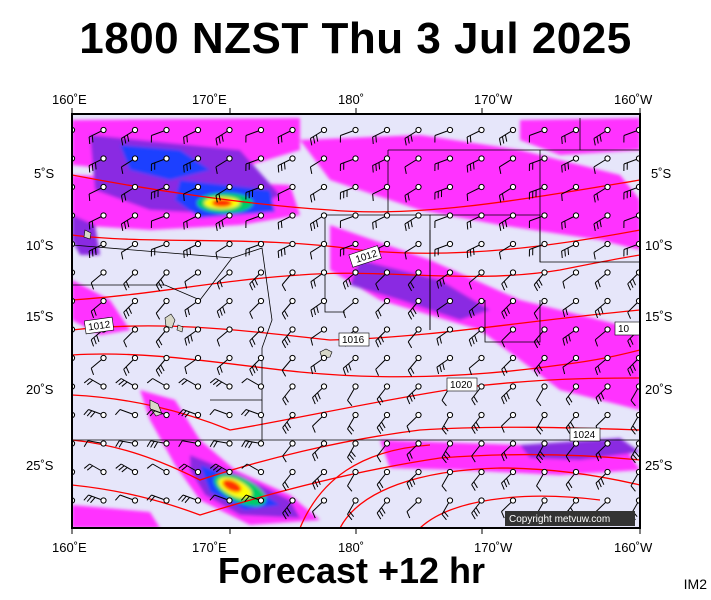 This screenshot has height=600, width=711. Describe the element at coordinates (659, 316) in the screenshot. I see `lat-label-right: 15˚S` at that location.